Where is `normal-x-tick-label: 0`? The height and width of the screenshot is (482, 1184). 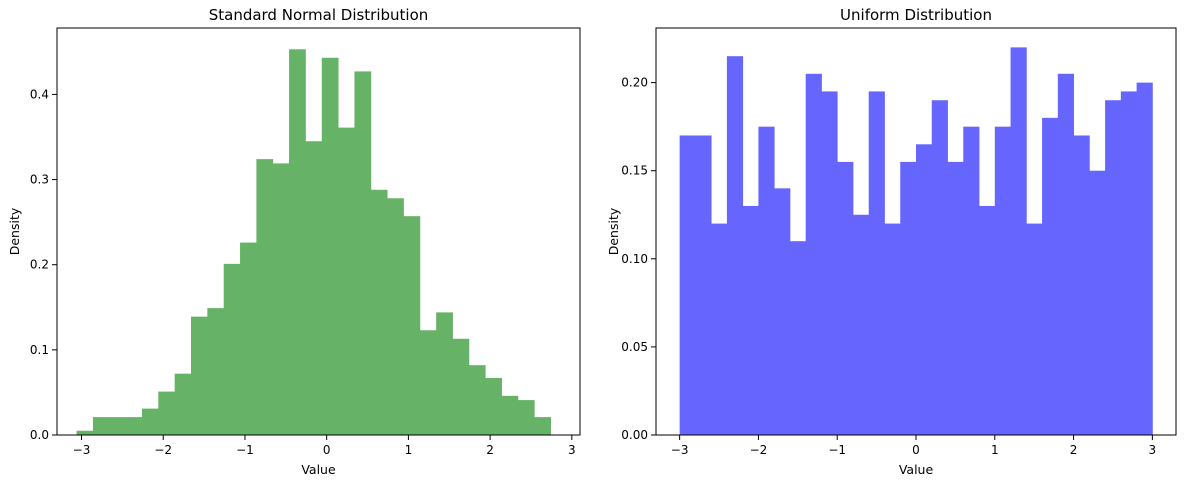 normal-x-tick-label: 0 is located at coordinates (327, 450).